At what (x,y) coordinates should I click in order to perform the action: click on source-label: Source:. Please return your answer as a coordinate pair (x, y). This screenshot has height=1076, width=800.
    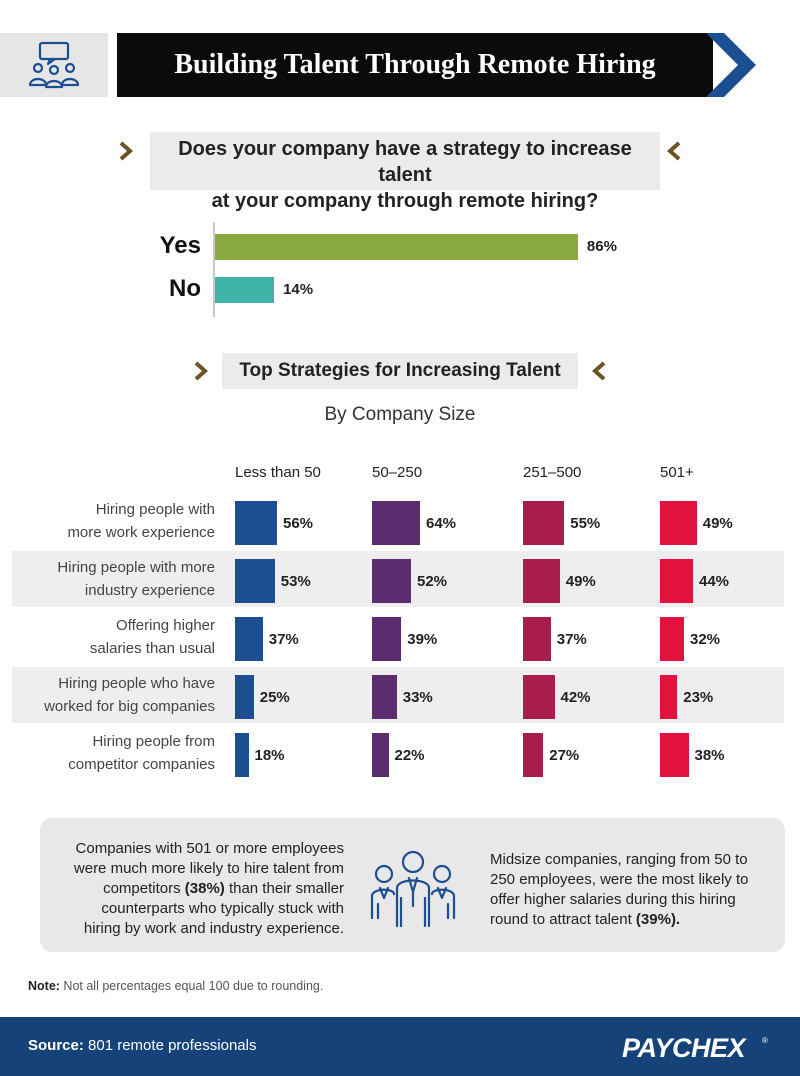
    Looking at the image, I should click on (56, 1045).